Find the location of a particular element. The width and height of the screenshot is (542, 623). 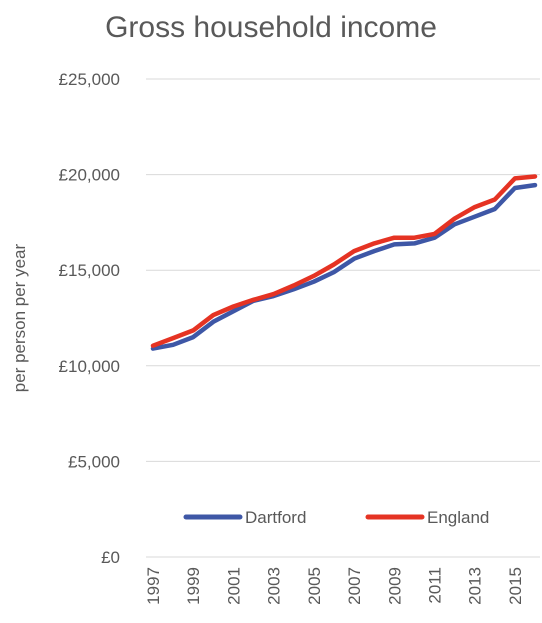

x-tick-label: 1997 is located at coordinates (153, 586).